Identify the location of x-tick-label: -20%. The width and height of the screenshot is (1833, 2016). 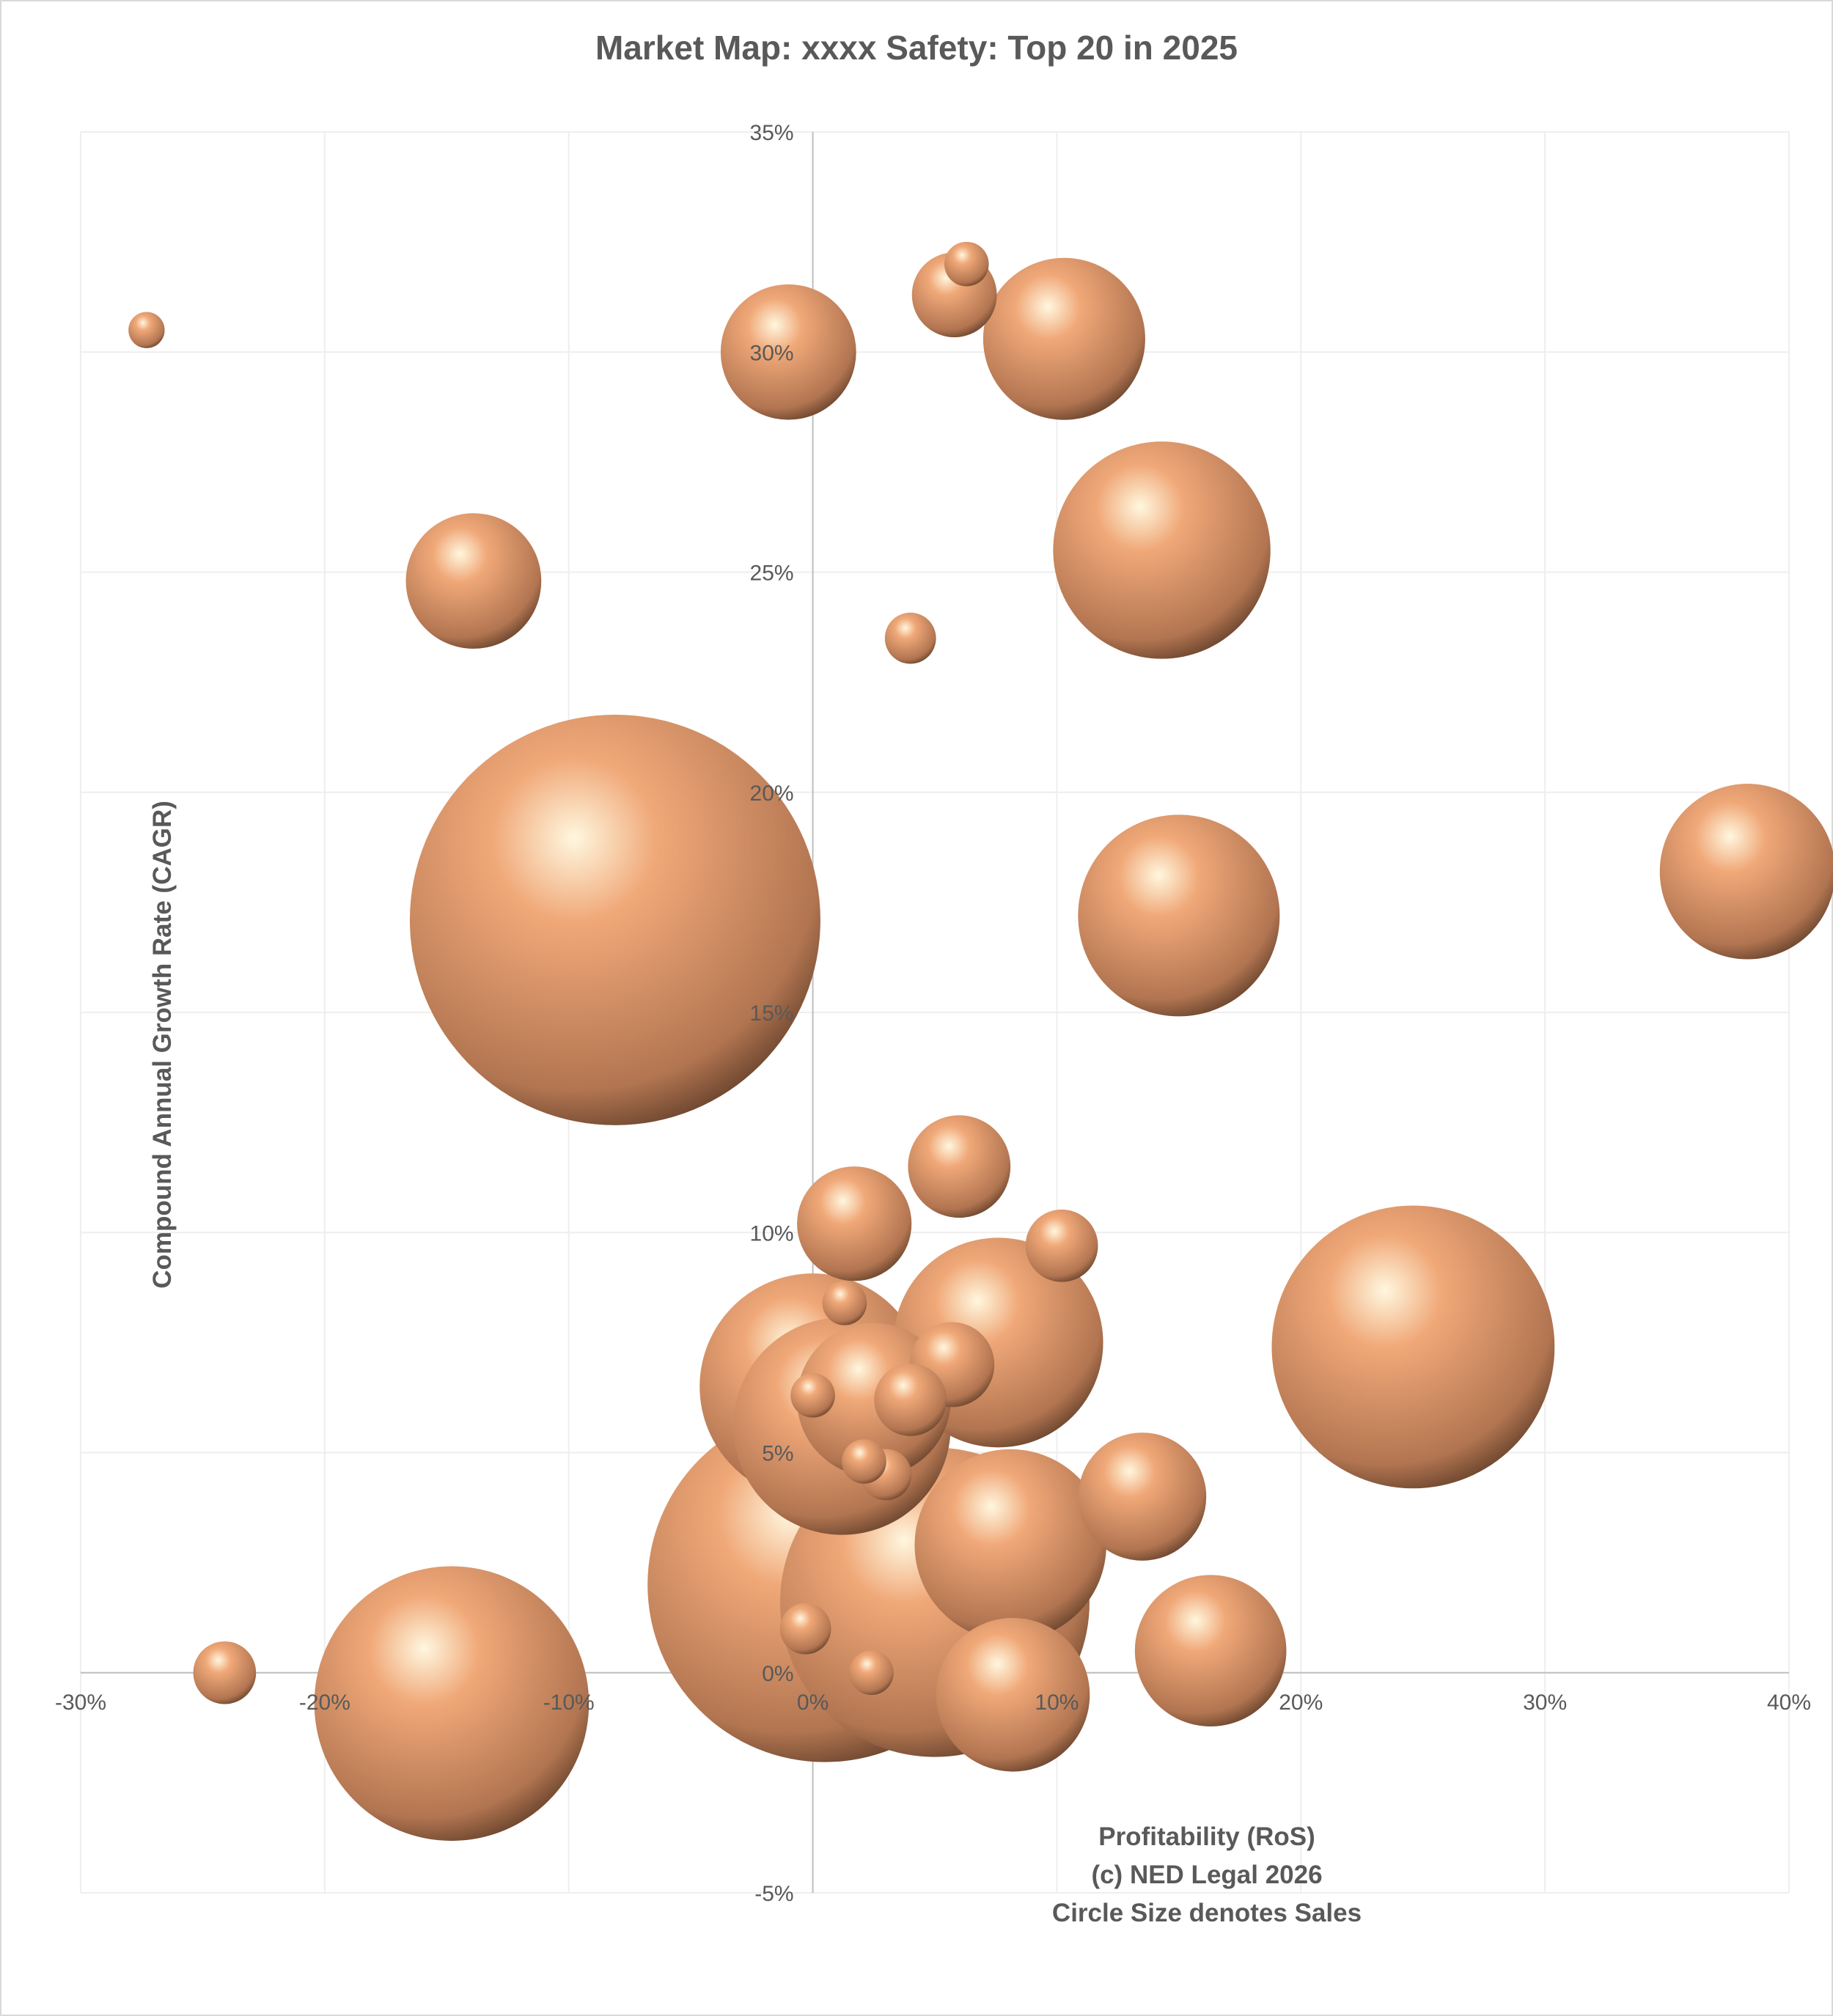
(324, 1703).